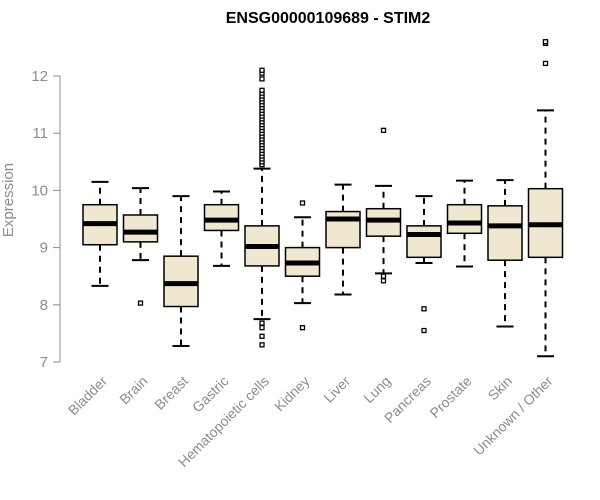  I want to click on y-tick-label: 7, so click(44, 362).